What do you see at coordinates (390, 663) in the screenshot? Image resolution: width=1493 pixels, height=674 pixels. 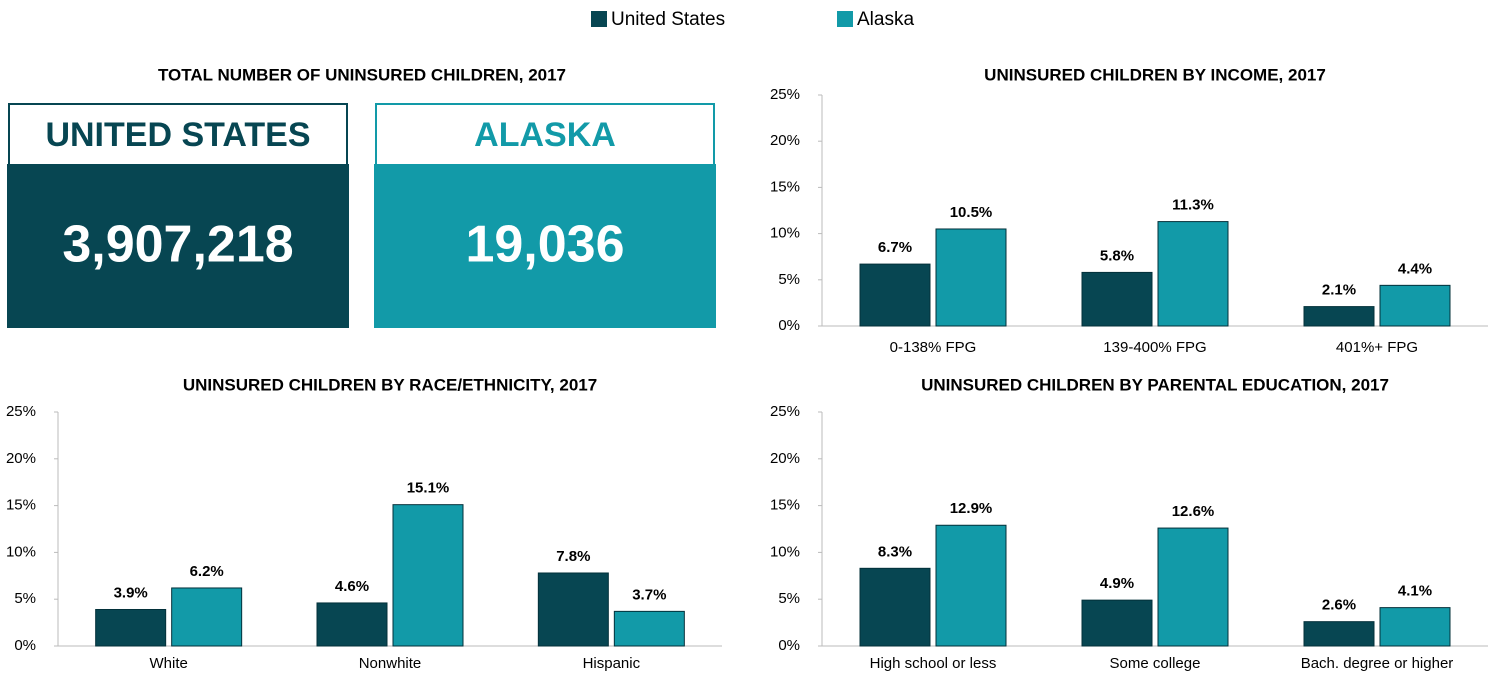 I see `x-tick-label: Nonwhite` at bounding box center [390, 663].